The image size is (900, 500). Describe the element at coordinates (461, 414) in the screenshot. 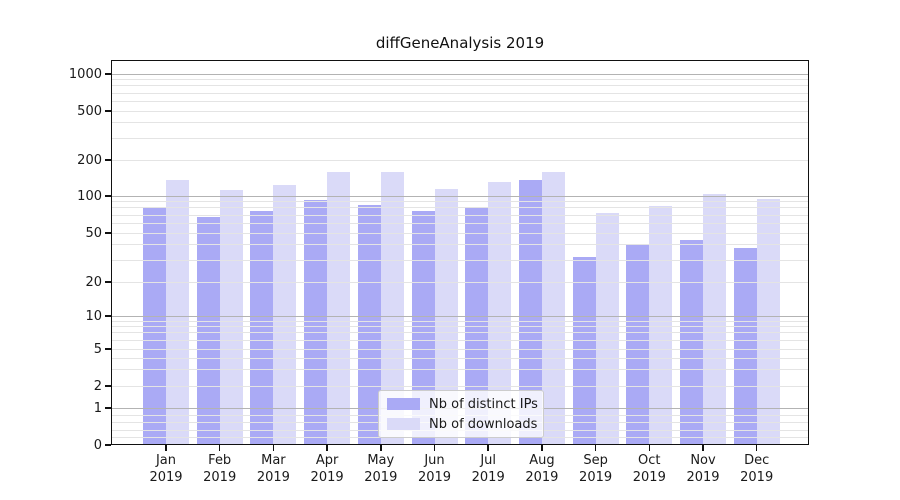

I see `legend: Nb of distinct IPs Nb of downloads` at that location.